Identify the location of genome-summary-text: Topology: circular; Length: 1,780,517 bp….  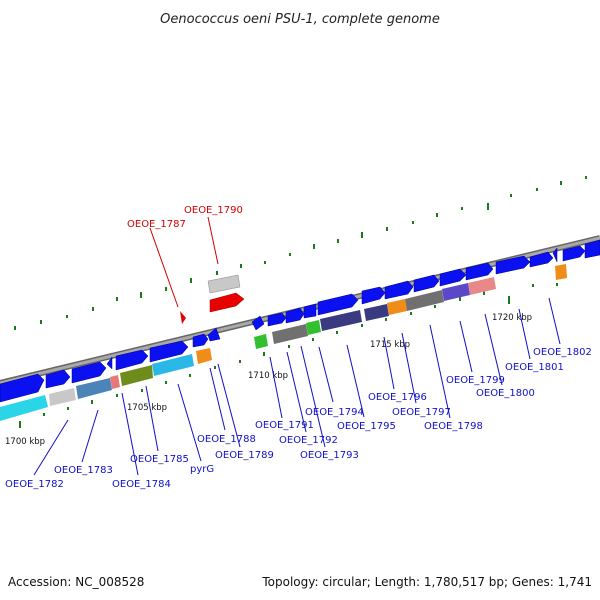
(426, 582).